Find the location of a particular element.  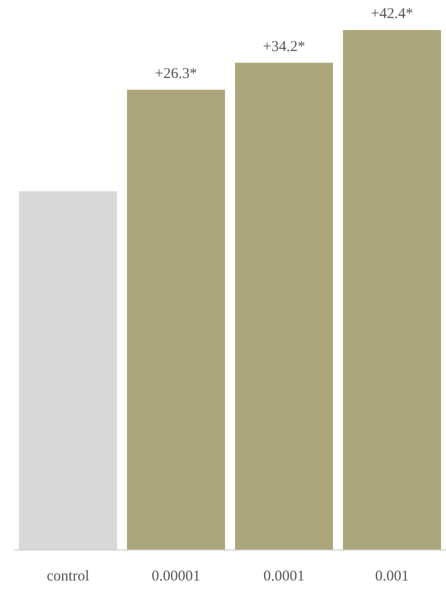

x-tick-label: 0.001 is located at coordinates (392, 576).